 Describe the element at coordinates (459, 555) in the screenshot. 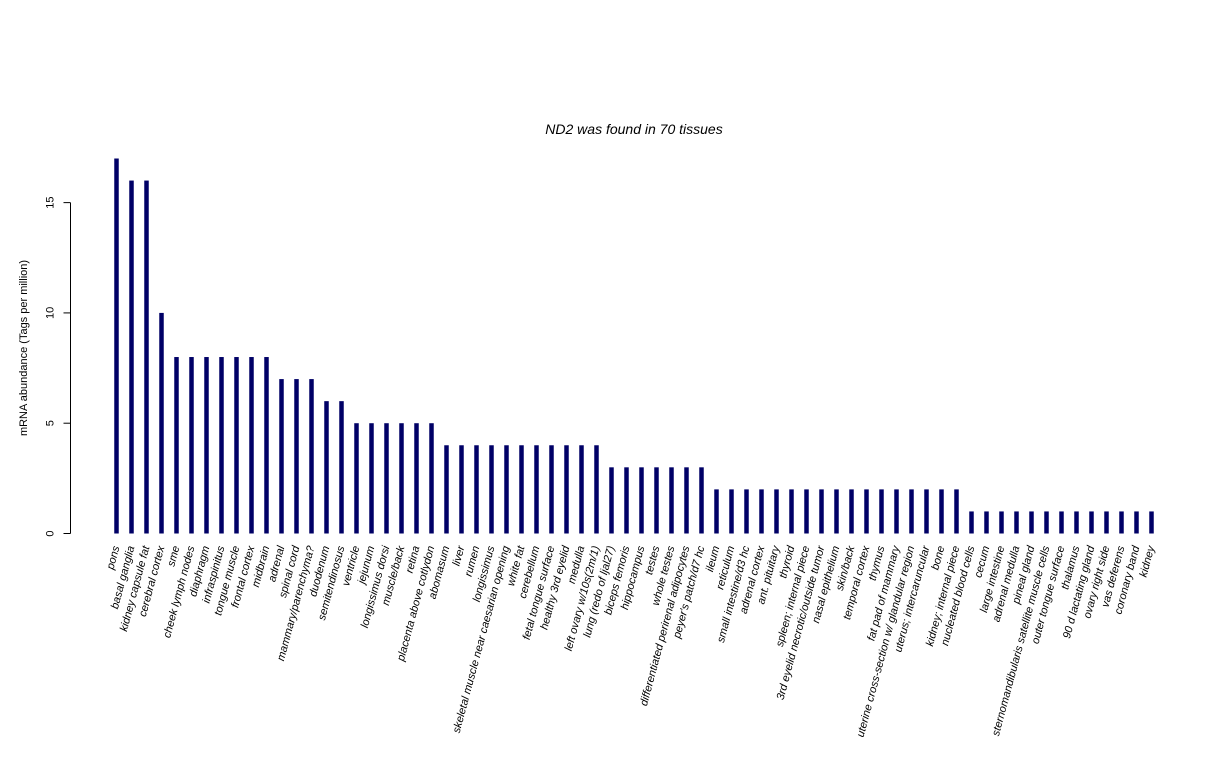

I see `category-label: liver` at that location.